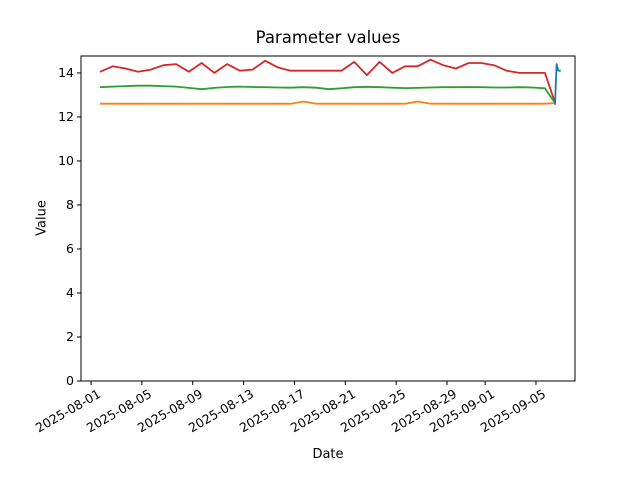 This screenshot has height=480, width=640. I want to click on param-blue-line, so click(557, 84).